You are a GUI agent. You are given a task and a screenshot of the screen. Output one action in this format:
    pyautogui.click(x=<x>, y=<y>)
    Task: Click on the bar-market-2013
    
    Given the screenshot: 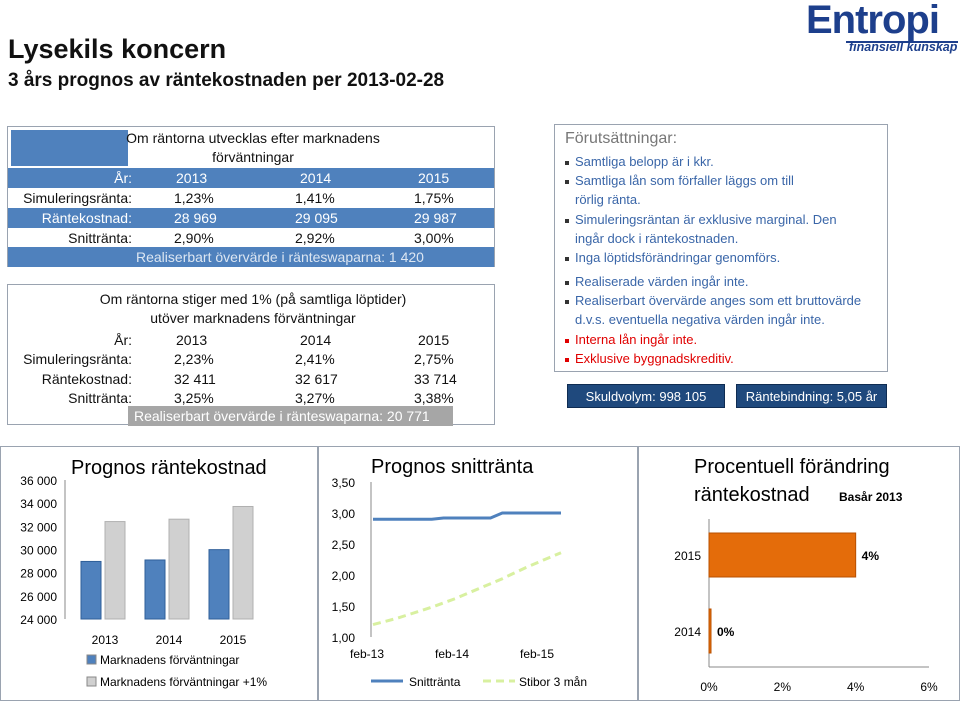 What is the action you would take?
    pyautogui.click(x=91, y=590)
    